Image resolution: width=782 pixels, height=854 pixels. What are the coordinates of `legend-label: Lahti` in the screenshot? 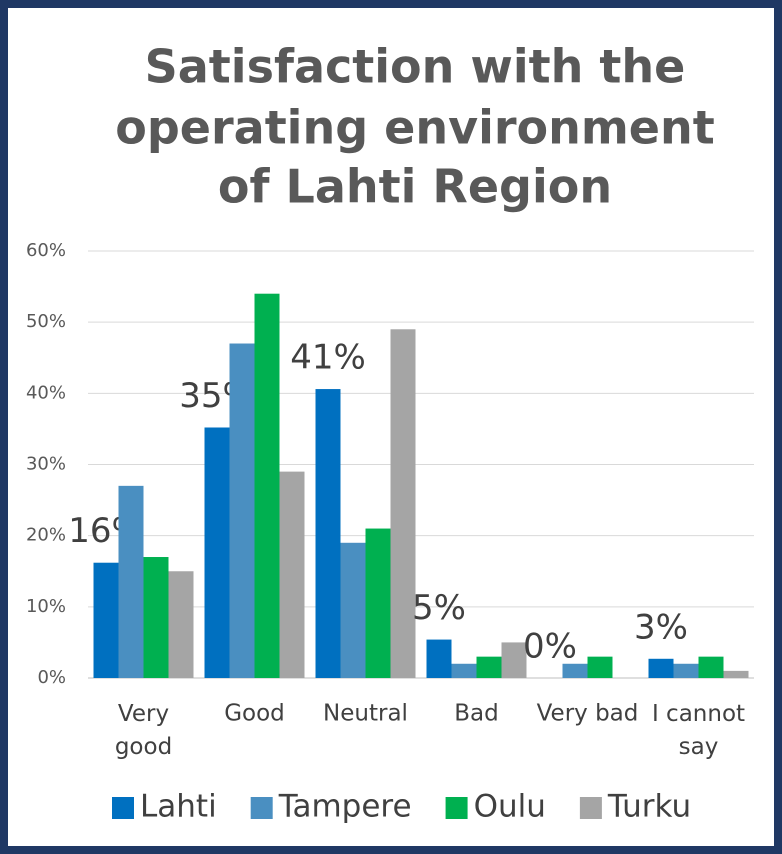 It's located at (178, 807).